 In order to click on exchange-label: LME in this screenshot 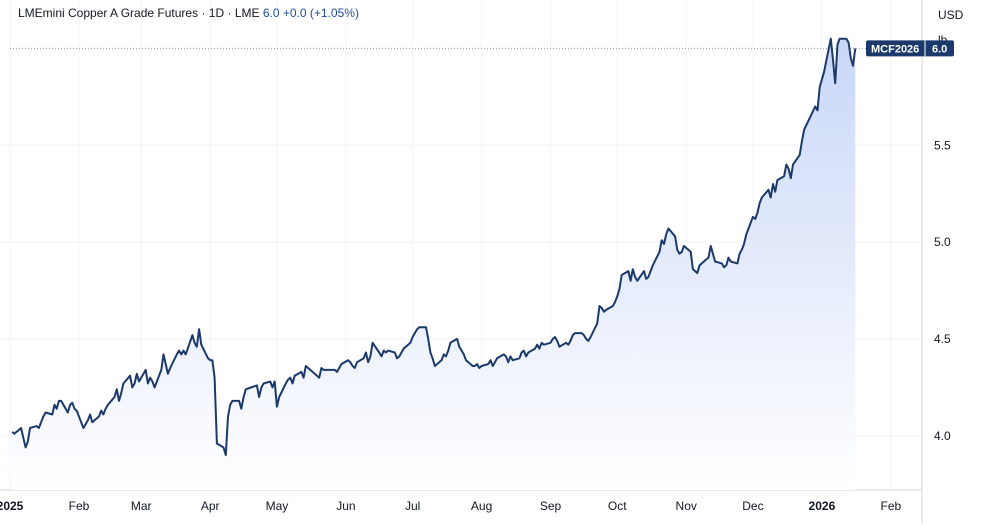, I will do `click(247, 13)`.